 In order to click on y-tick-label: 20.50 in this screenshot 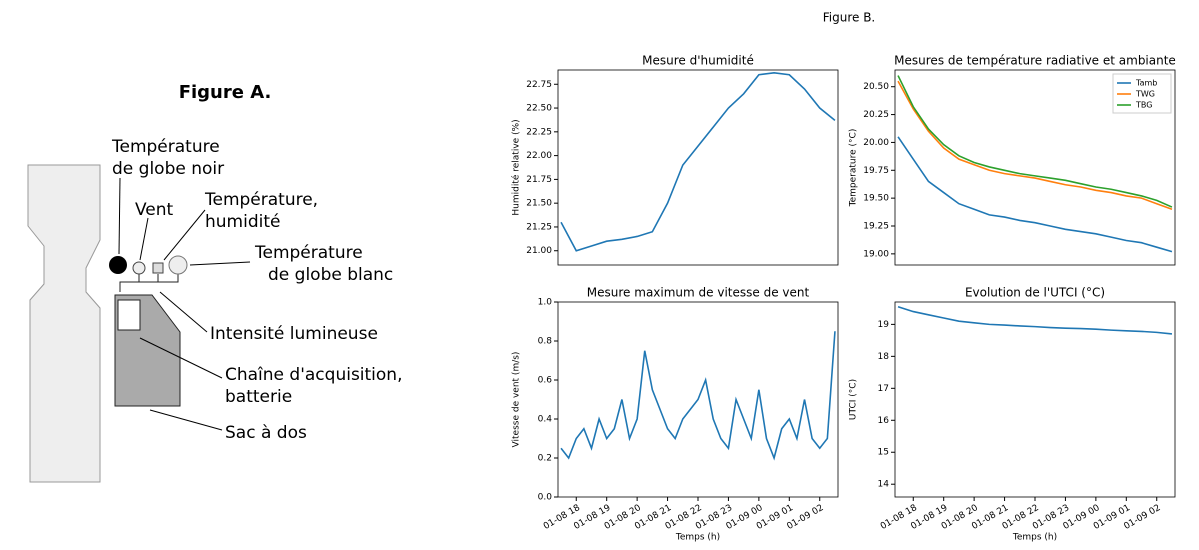, I will do `click(876, 87)`.